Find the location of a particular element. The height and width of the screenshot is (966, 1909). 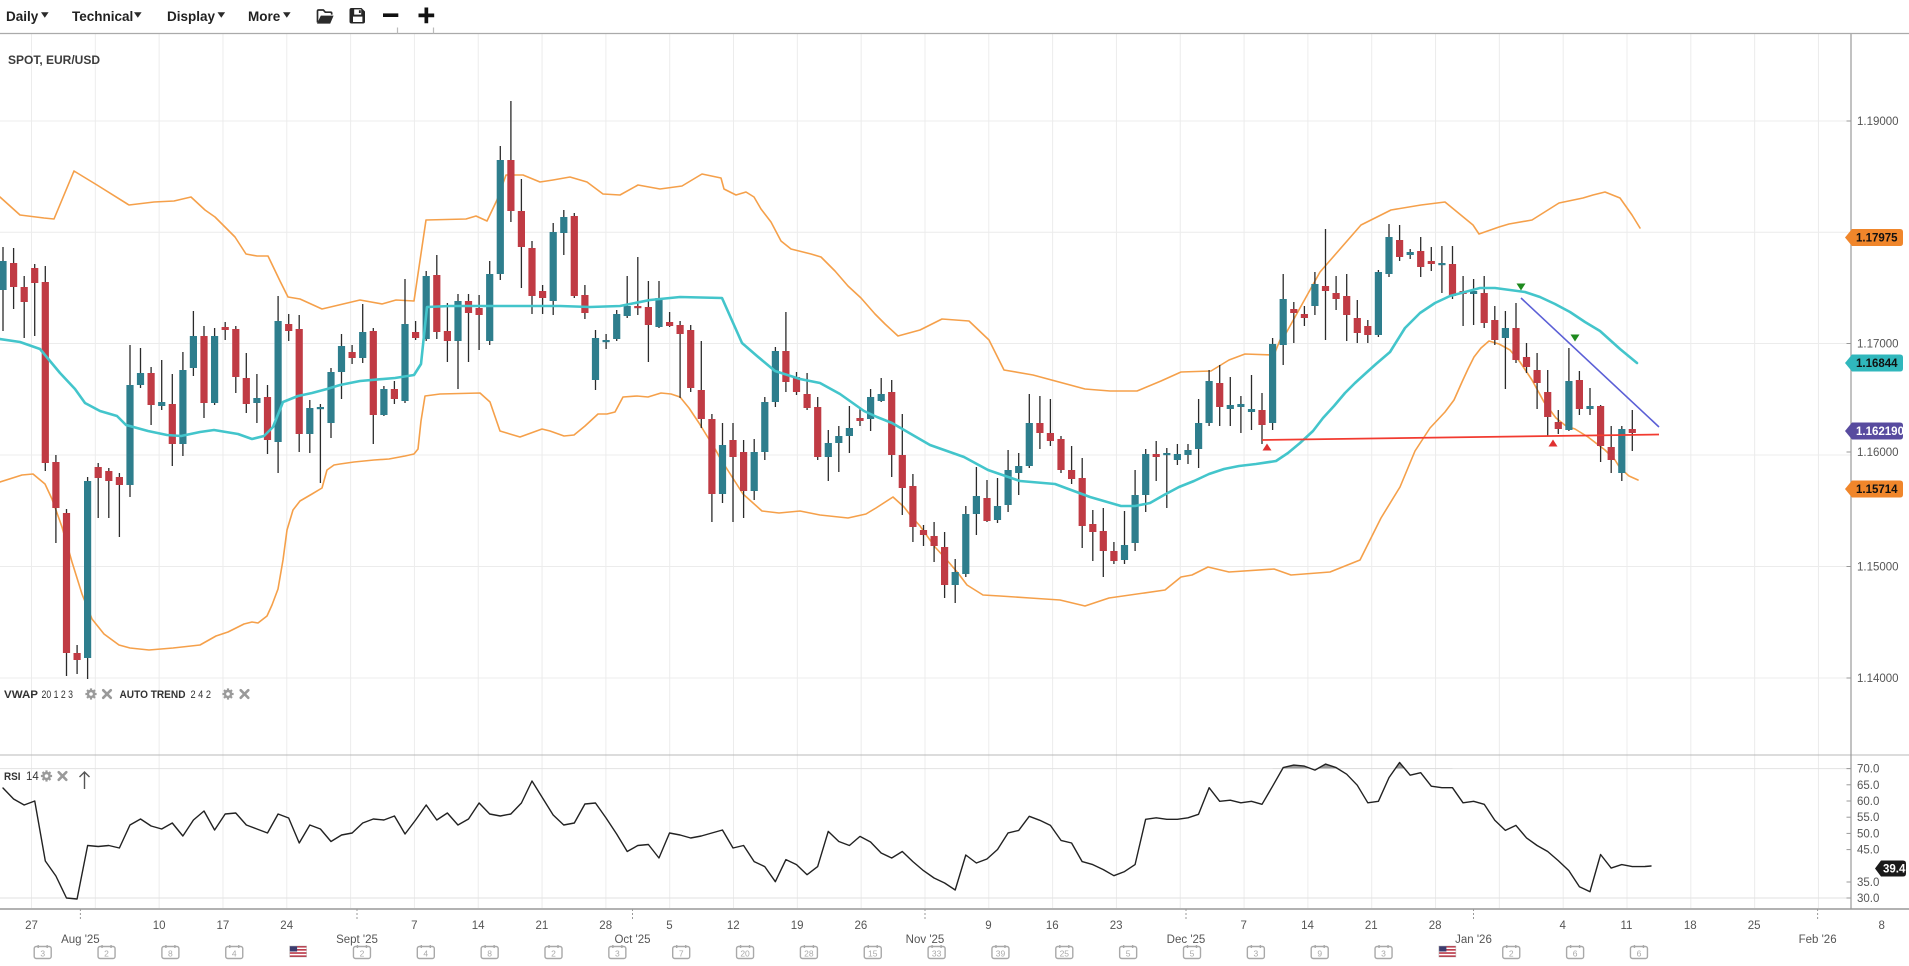

svg-text: 60.0 is located at coordinates (1868, 802).